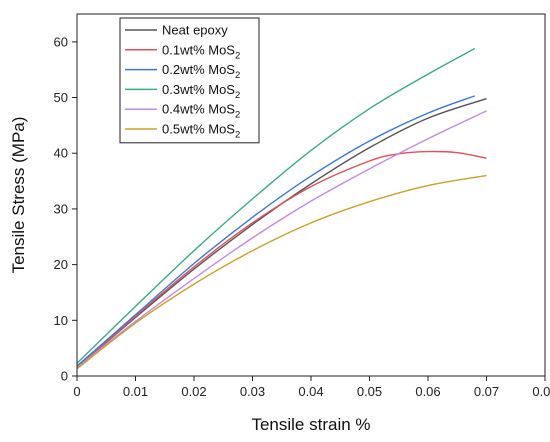  Describe the element at coordinates (18, 195) in the screenshot. I see `y-axis-title: Tensile Stress (MPa)` at that location.